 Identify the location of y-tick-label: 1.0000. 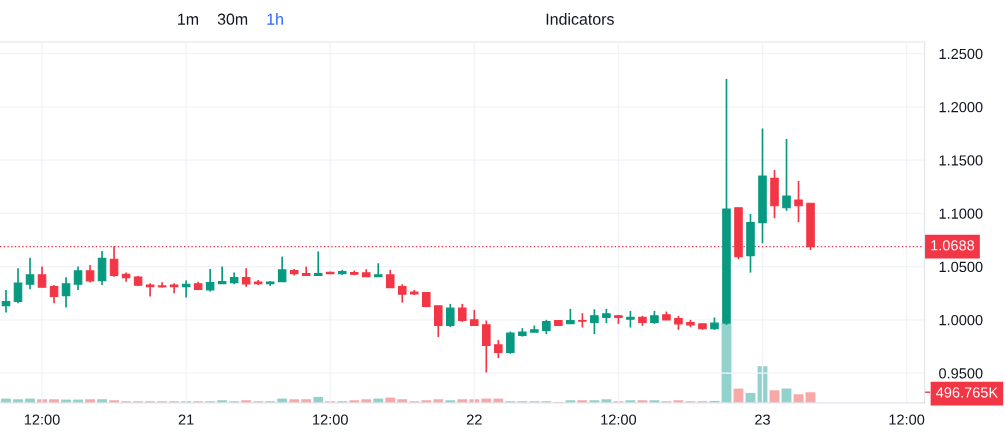
(961, 320).